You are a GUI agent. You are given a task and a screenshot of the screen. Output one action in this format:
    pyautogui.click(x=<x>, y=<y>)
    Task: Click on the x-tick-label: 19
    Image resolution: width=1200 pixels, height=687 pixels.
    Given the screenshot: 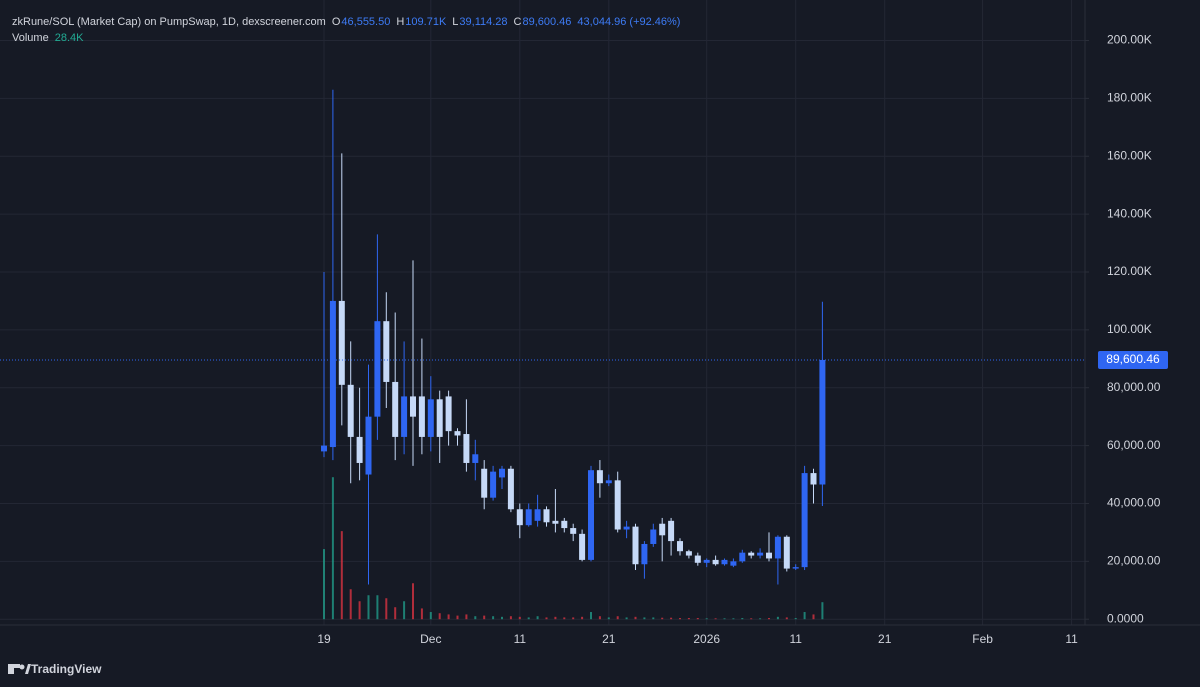 What is the action you would take?
    pyautogui.click(x=324, y=639)
    